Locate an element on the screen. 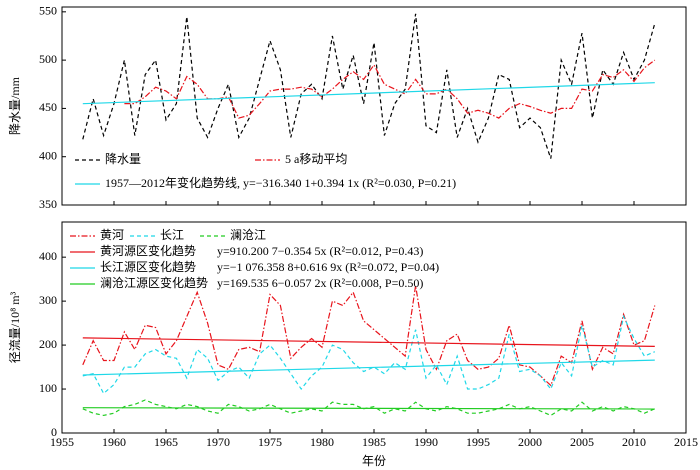 This screenshot has height=470, width=700. y-tick-label: 0 is located at coordinates (54, 432).